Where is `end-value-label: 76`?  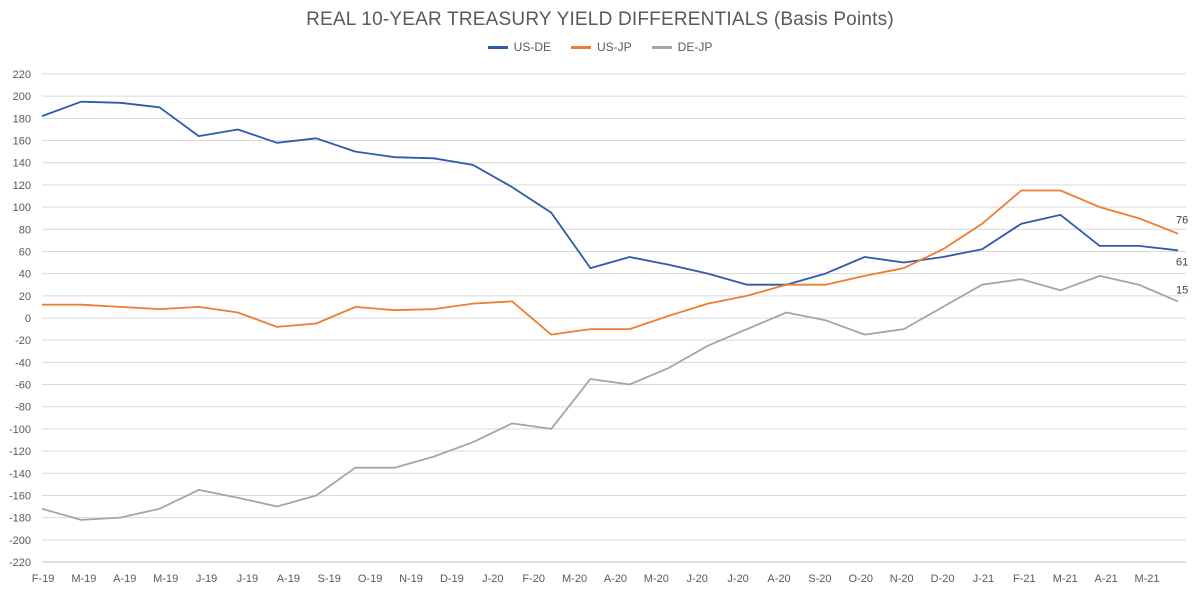 end-value-label: 76 is located at coordinates (1182, 221).